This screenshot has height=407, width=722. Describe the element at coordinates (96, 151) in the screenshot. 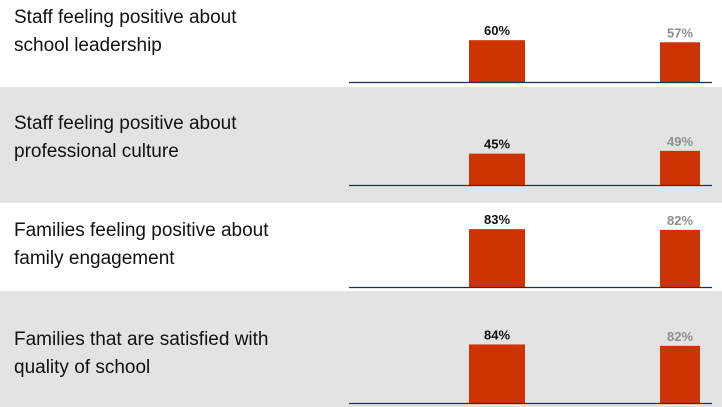

I see `category-label-line: professional culture` at that location.